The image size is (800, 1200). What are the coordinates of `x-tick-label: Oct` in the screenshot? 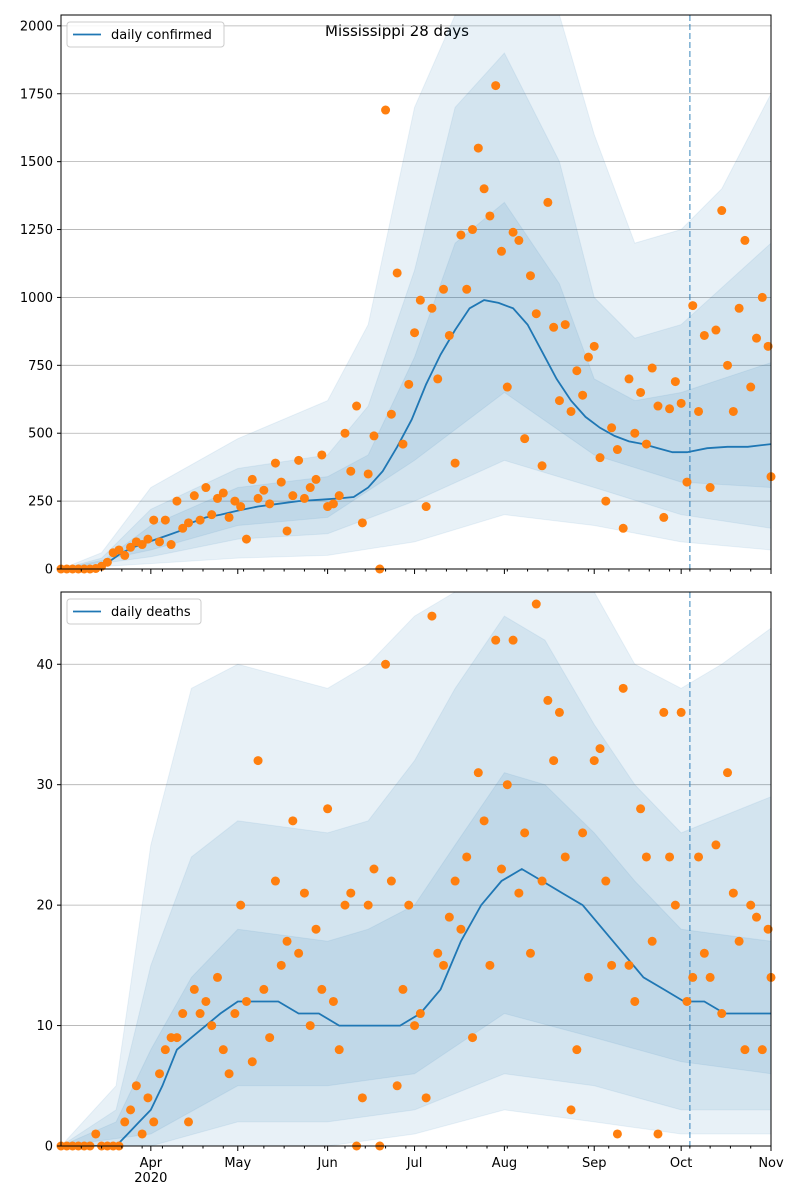 It's located at (681, 1163).